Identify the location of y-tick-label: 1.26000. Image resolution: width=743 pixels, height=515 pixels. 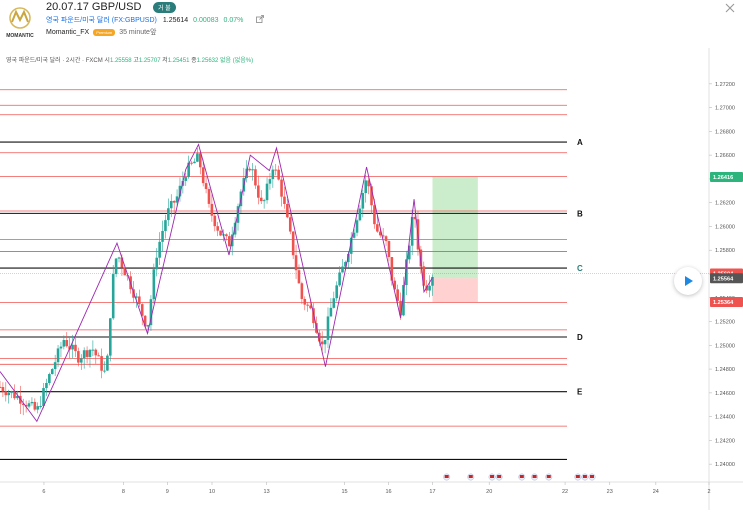
(725, 227).